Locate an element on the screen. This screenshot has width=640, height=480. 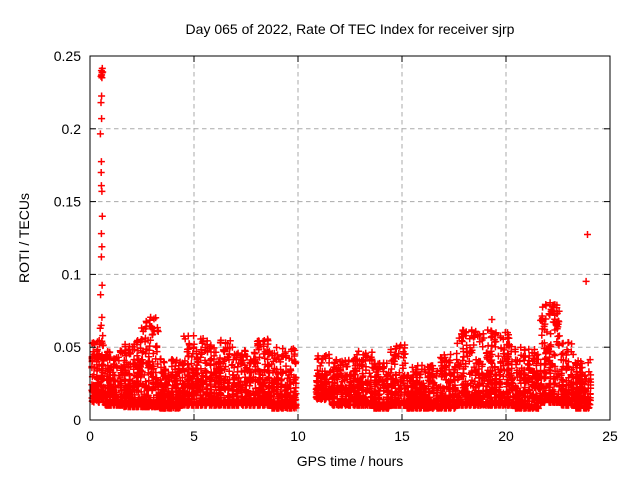
x-tick-label: 10 is located at coordinates (298, 436).